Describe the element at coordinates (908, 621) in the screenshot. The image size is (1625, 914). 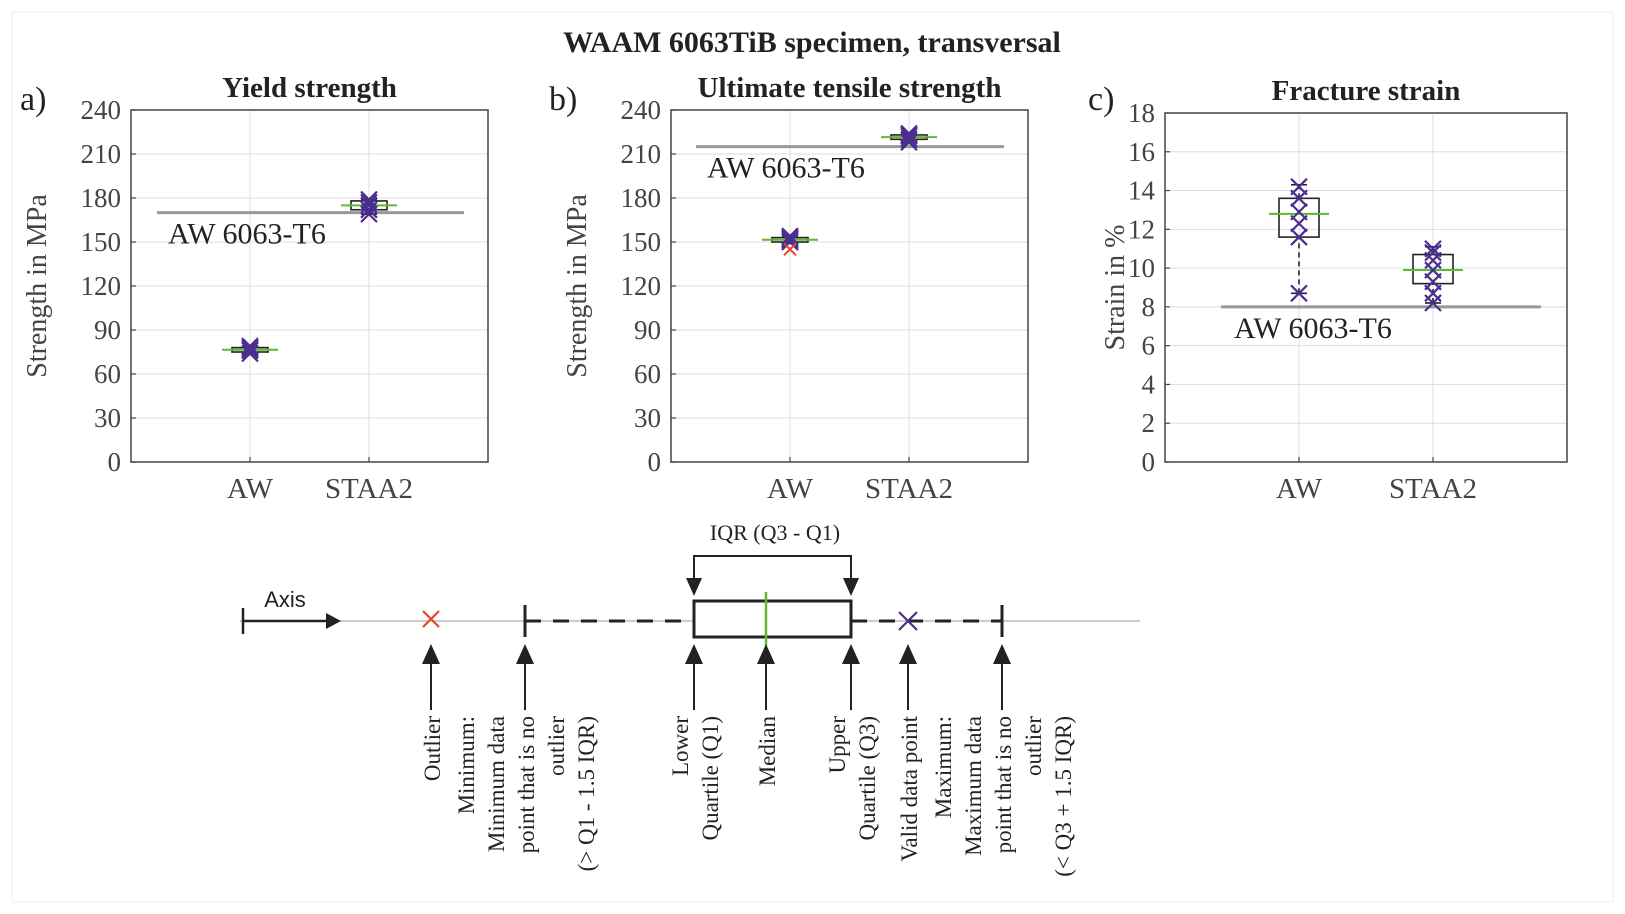
I see `legend-valid-point-marker` at that location.